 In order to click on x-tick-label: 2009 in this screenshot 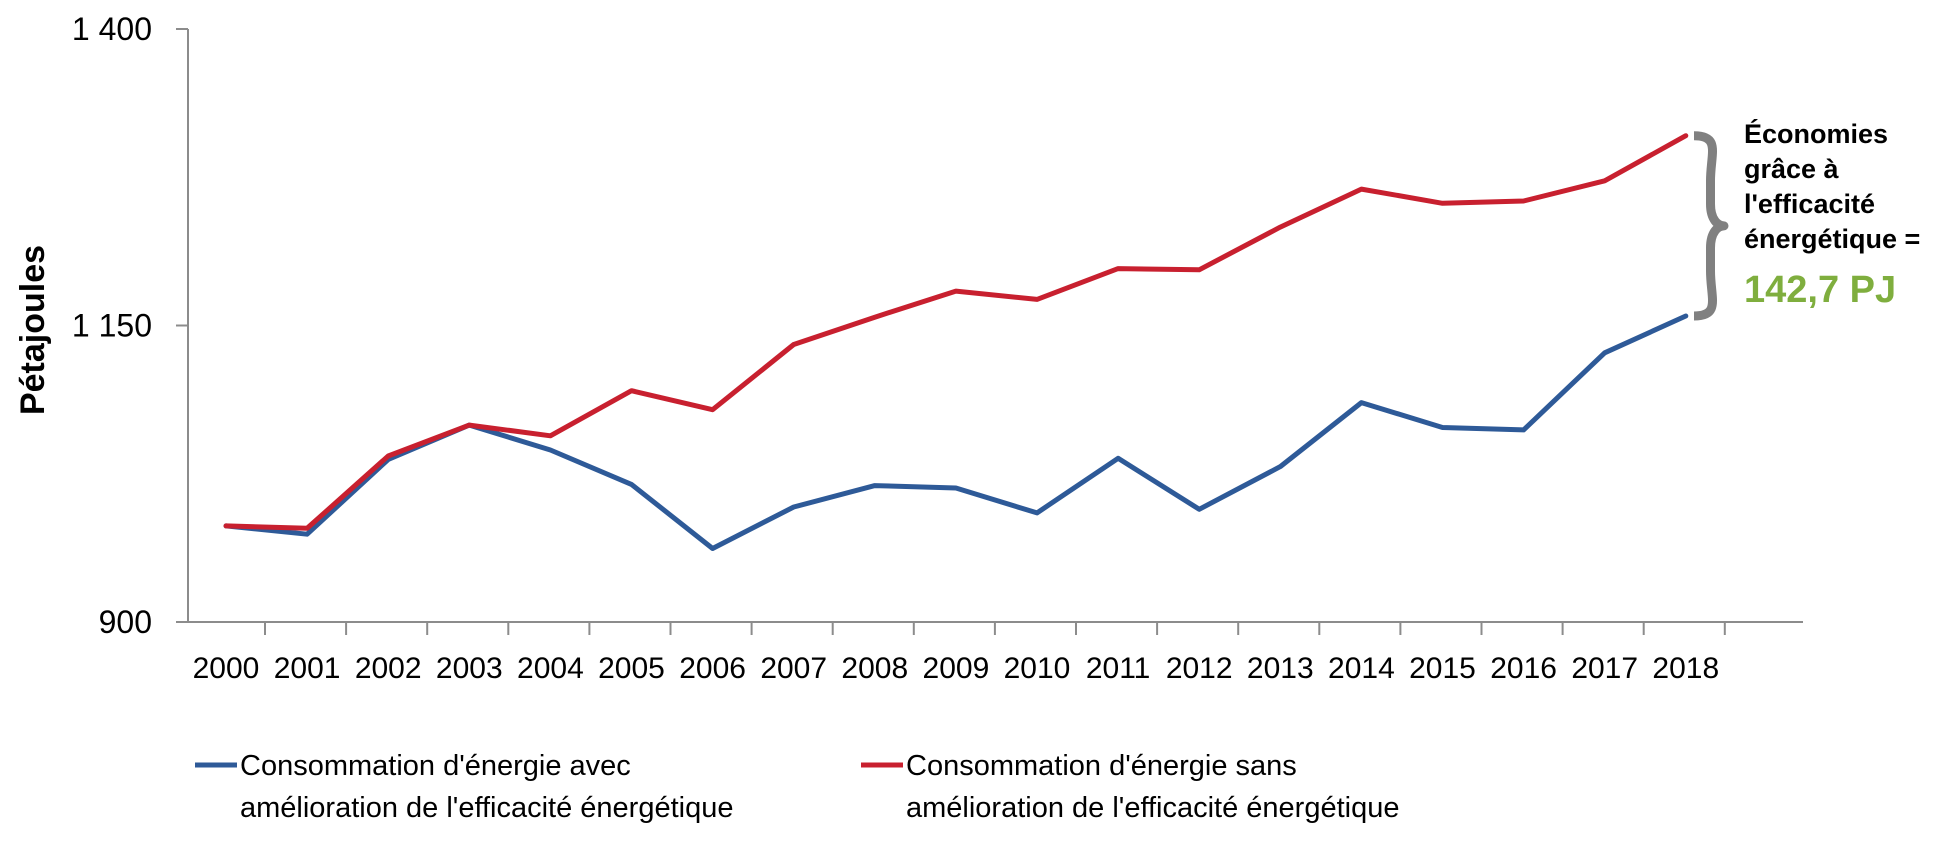, I will do `click(956, 668)`.